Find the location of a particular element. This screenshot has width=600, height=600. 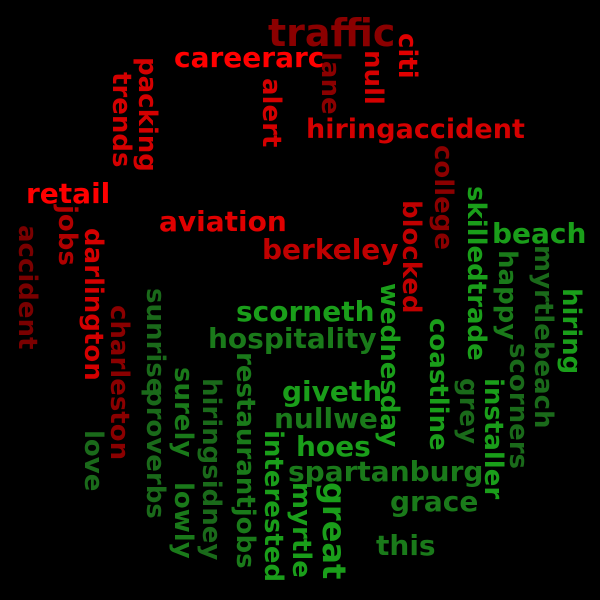

word-coastline: coastline is located at coordinates (438, 384).